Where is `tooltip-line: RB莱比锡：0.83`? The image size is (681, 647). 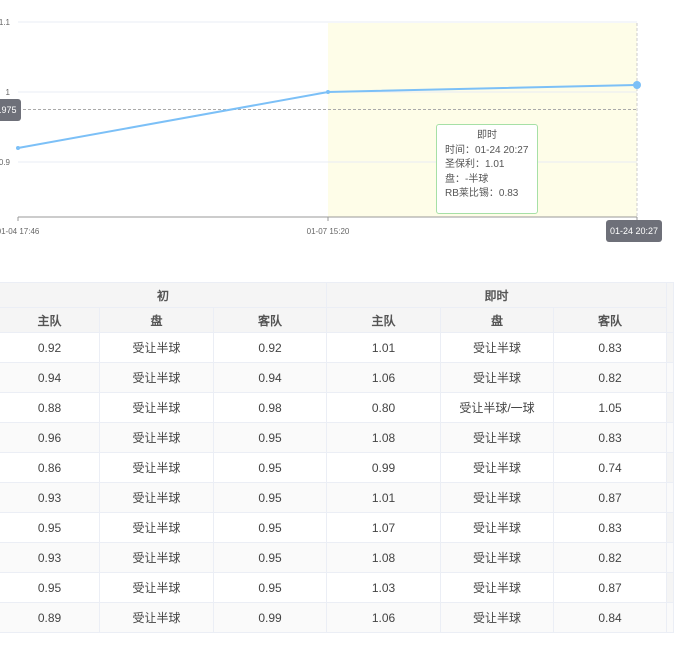
tooltip-line: RB莱比锡：0.83 is located at coordinates (482, 193).